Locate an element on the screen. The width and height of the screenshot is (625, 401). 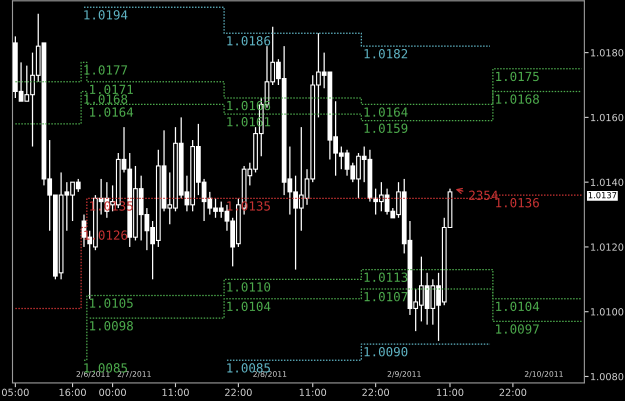
y-tick-label: 1.0080 is located at coordinates (607, 376).